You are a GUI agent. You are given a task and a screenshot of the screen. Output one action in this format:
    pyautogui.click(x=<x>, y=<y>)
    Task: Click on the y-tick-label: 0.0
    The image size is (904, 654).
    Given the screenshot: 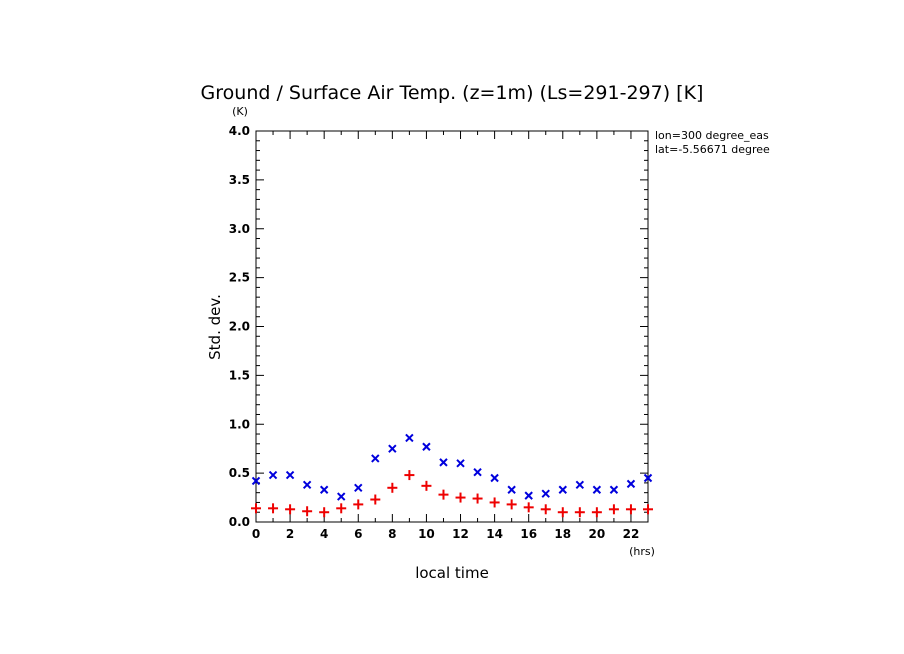 What is the action you would take?
    pyautogui.click(x=239, y=522)
    